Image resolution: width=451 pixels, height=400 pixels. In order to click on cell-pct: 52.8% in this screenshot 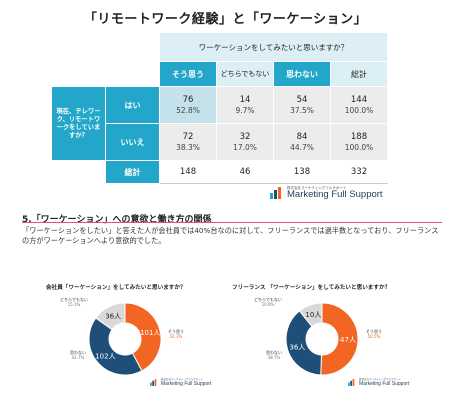, I will do `click(188, 110)`.